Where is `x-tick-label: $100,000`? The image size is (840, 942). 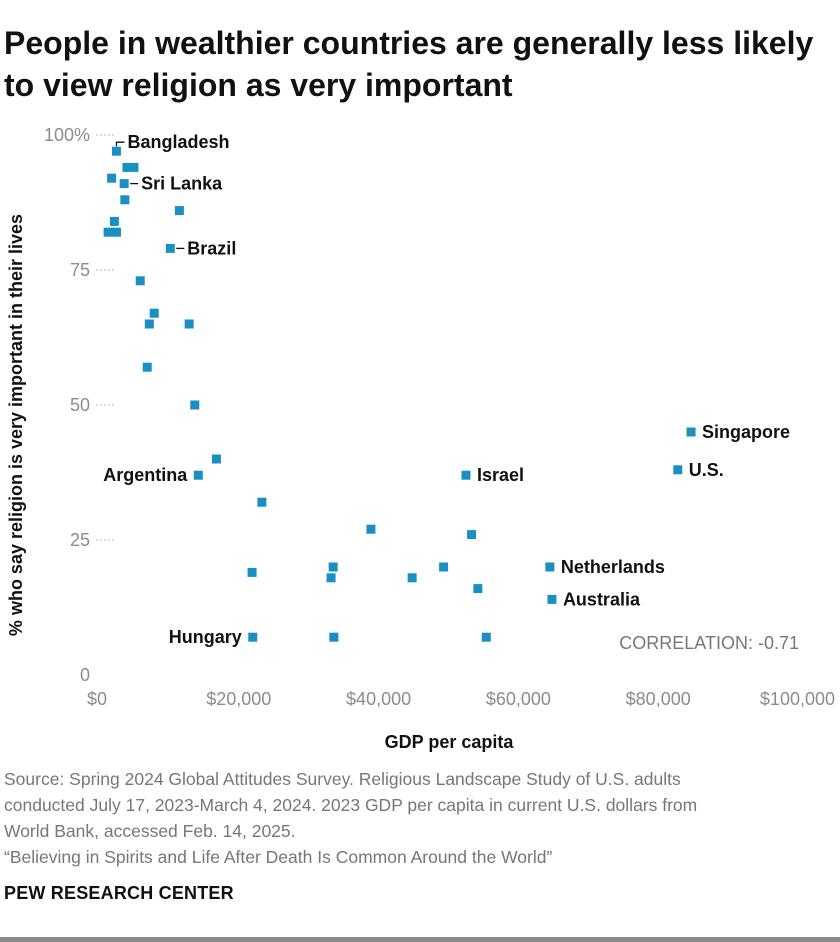
x-tick-label: $100,000 is located at coordinates (797, 699).